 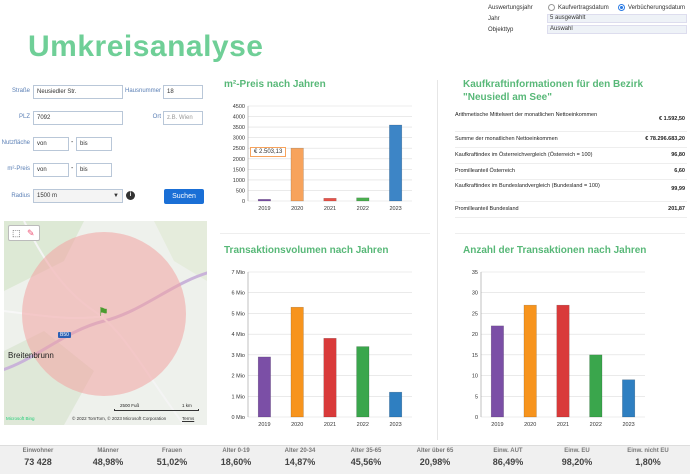 What do you see at coordinates (16, 233) in the screenshot?
I see `polygon-select-icon: ⬚` at bounding box center [16, 233].